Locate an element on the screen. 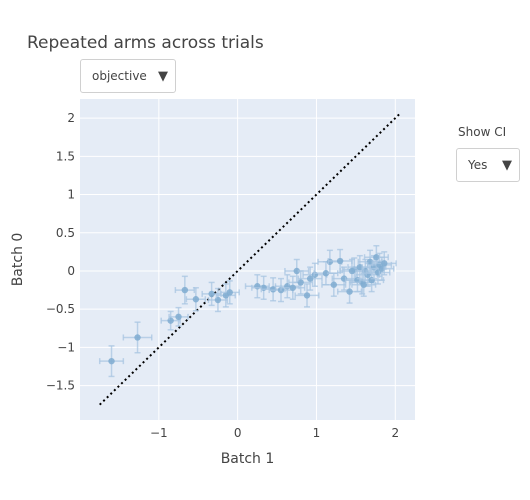  x-tick-label: 2 is located at coordinates (395, 433).